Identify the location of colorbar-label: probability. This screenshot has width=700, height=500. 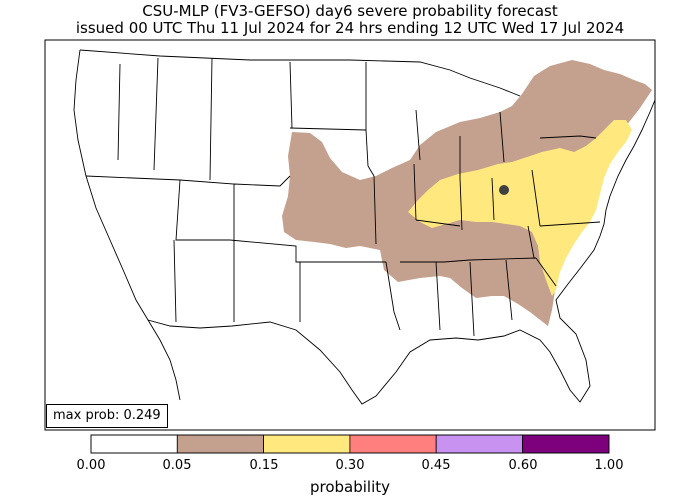
(350, 487).